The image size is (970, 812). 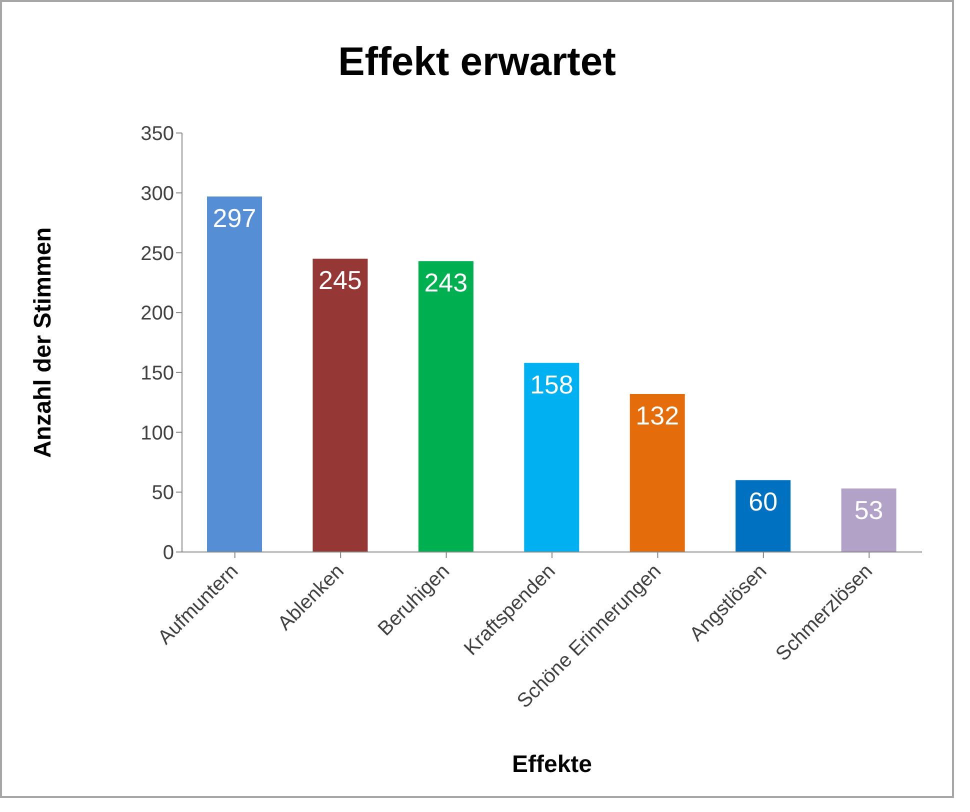 What do you see at coordinates (157, 433) in the screenshot?
I see `y-tick-label: 100` at bounding box center [157, 433].